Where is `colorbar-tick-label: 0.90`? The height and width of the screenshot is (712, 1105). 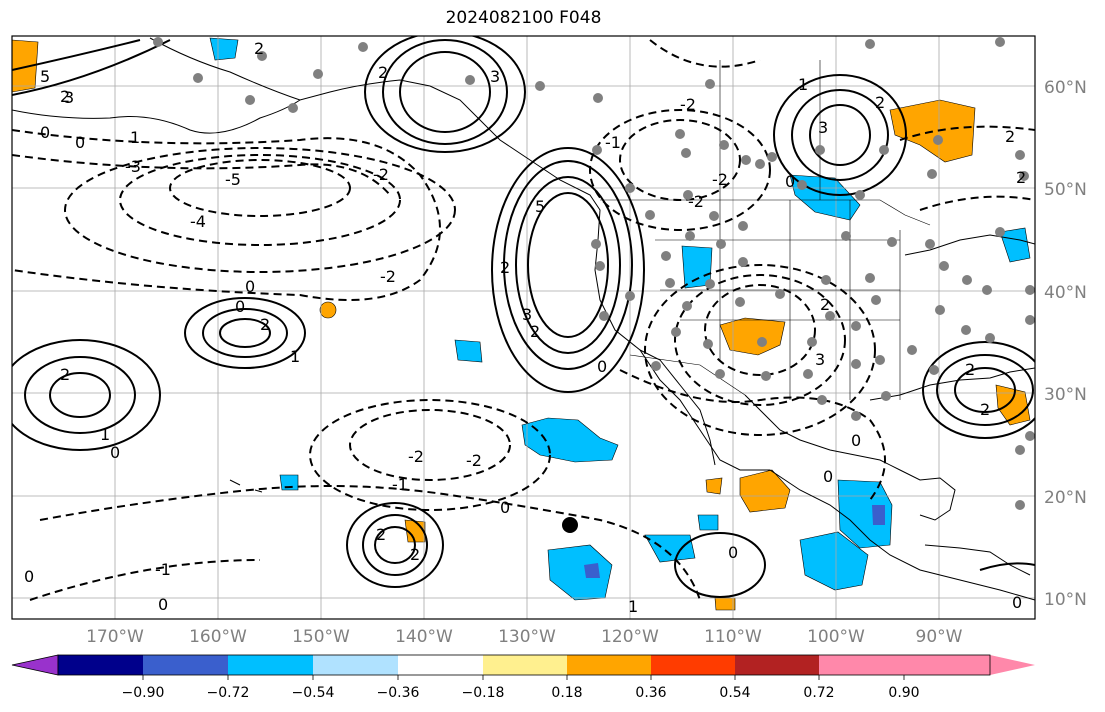
colorbar-tick-label: 0.90 is located at coordinates (903, 693).